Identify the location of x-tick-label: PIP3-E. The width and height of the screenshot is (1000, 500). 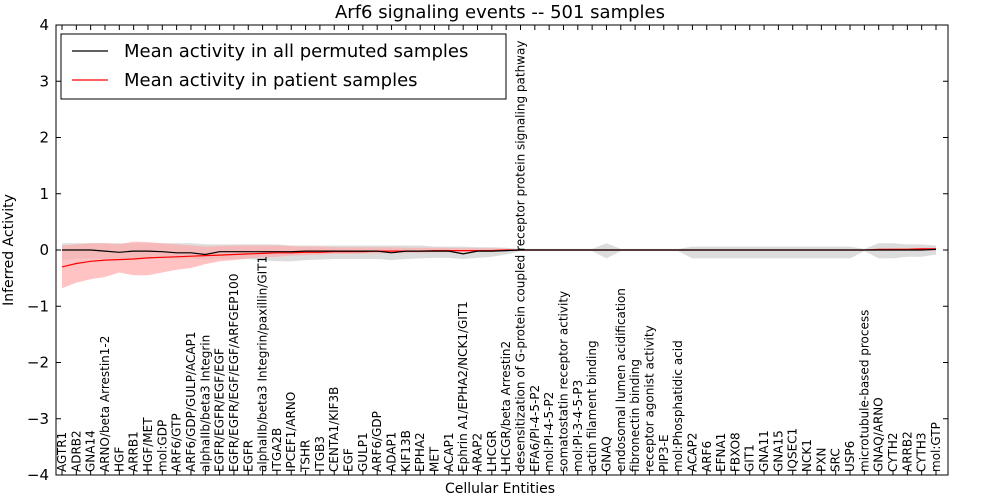
(664, 453).